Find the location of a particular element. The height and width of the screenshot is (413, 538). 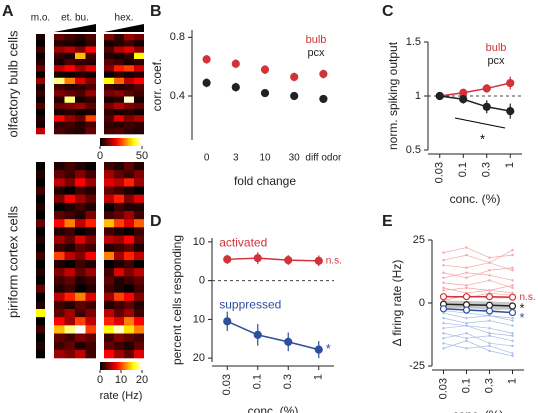

x-tick-label: 0 is located at coordinates (207, 158).